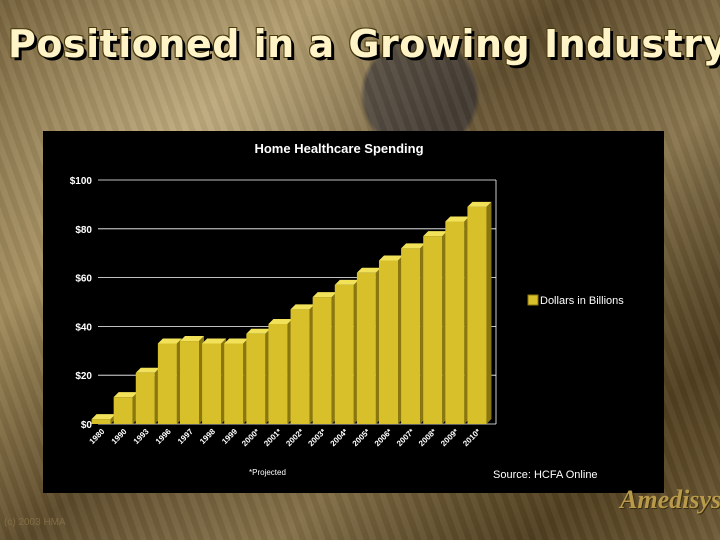 This screenshot has height=540, width=720. What do you see at coordinates (141, 436) in the screenshot?
I see `x-tick-label: 1993` at bounding box center [141, 436].